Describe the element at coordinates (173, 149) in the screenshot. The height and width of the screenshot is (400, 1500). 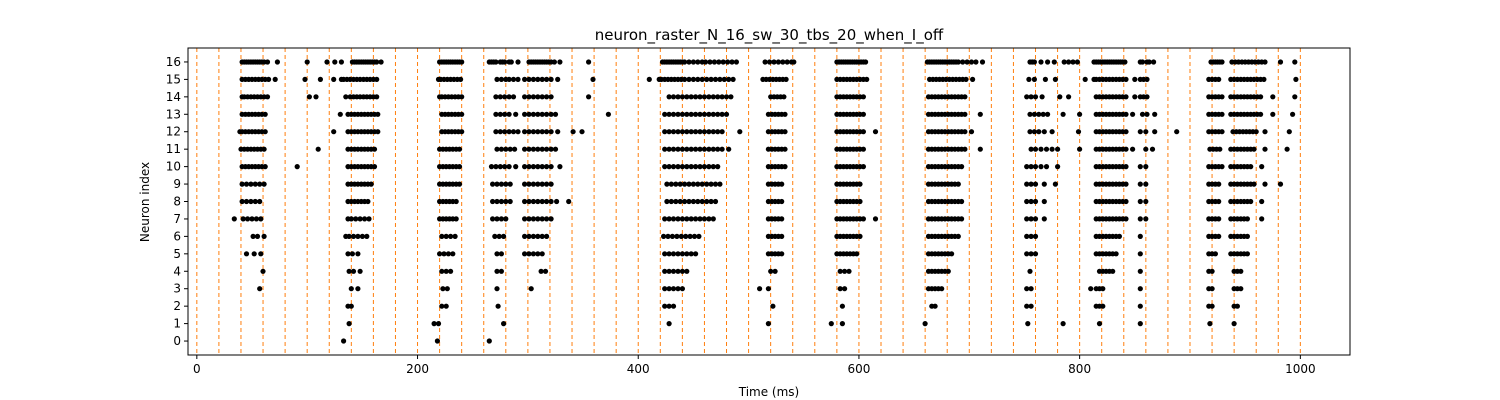
I see `y-tick-label: 11` at that location.